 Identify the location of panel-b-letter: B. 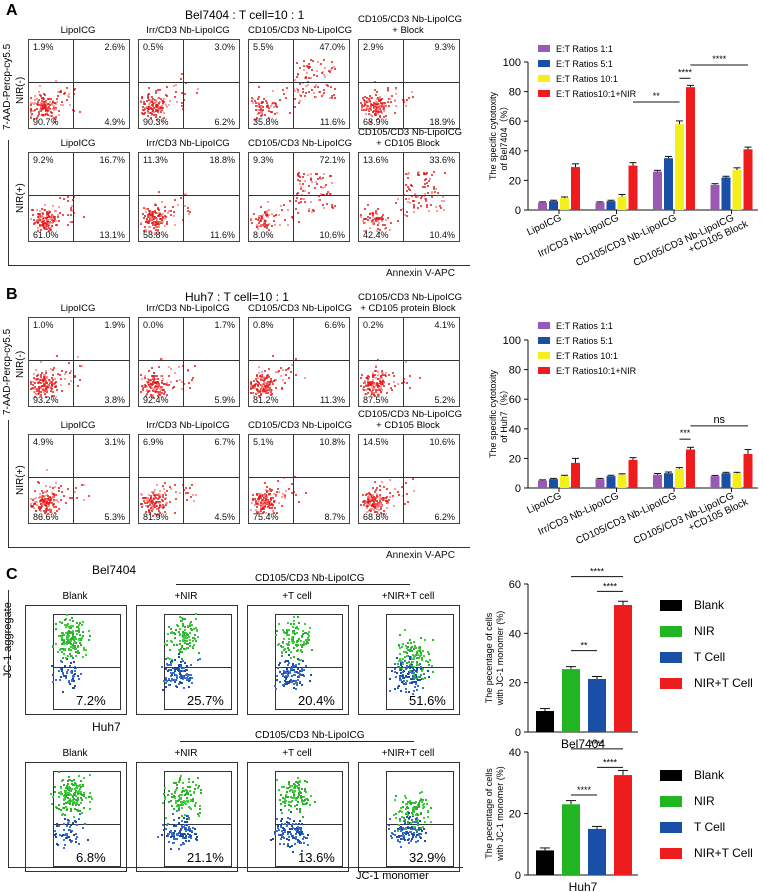
(12, 294).